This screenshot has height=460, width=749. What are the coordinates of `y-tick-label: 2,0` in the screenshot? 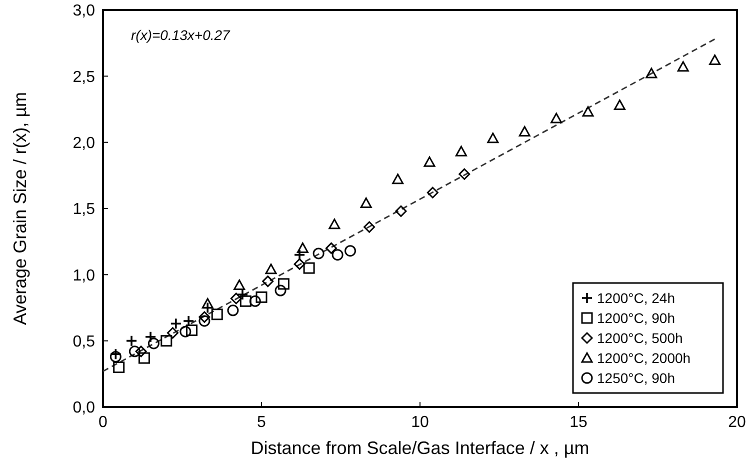 It's located at (84, 143).